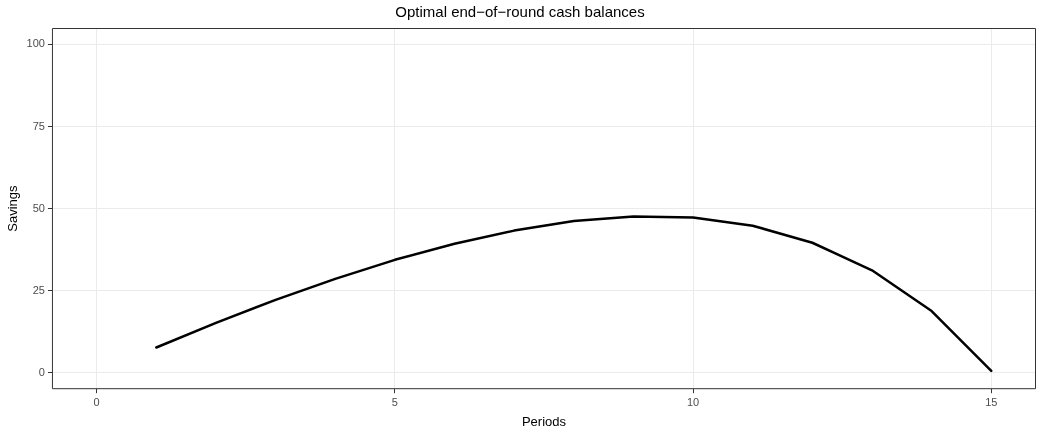 The height and width of the screenshot is (434, 1046). I want to click on y-tick-label: 25, so click(38, 289).